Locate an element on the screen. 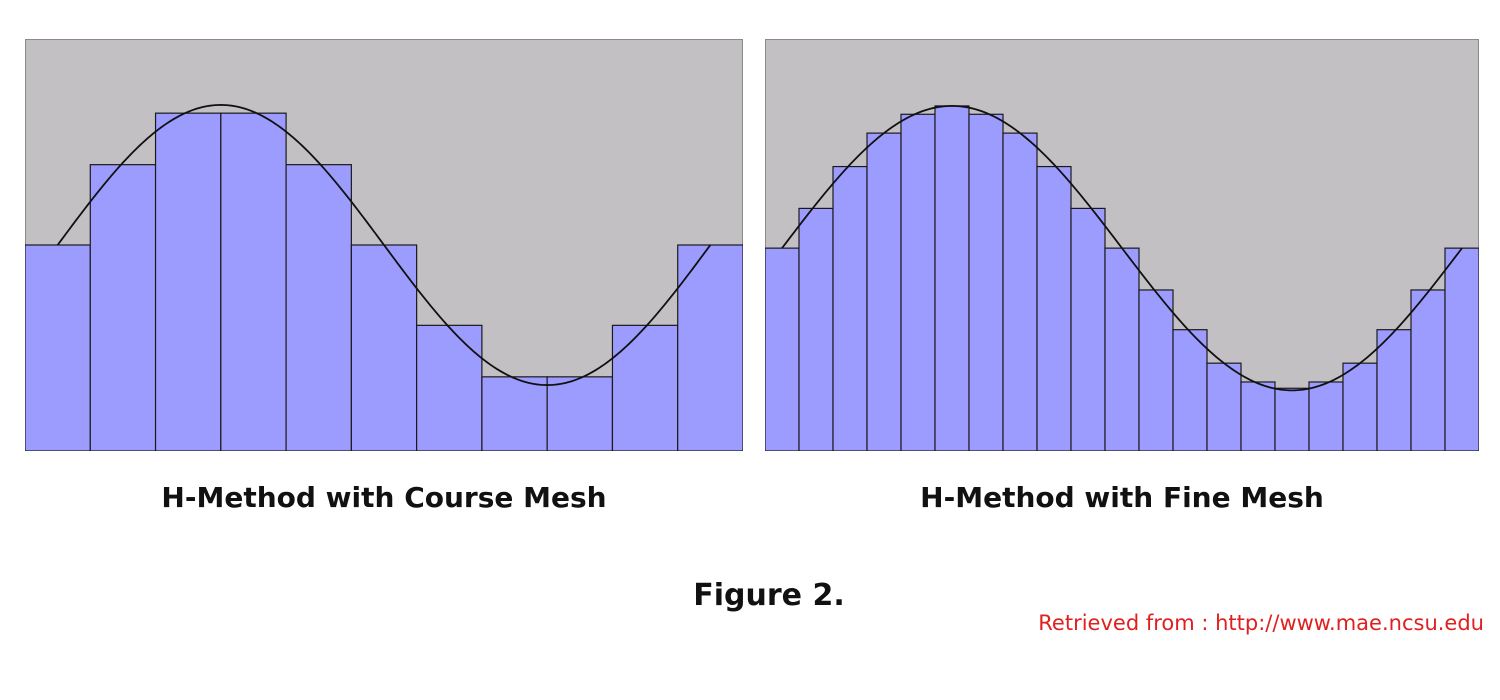 This screenshot has width=1500, height=700. course-mesh-caption: H-Method with Course Mesh is located at coordinates (384, 497).